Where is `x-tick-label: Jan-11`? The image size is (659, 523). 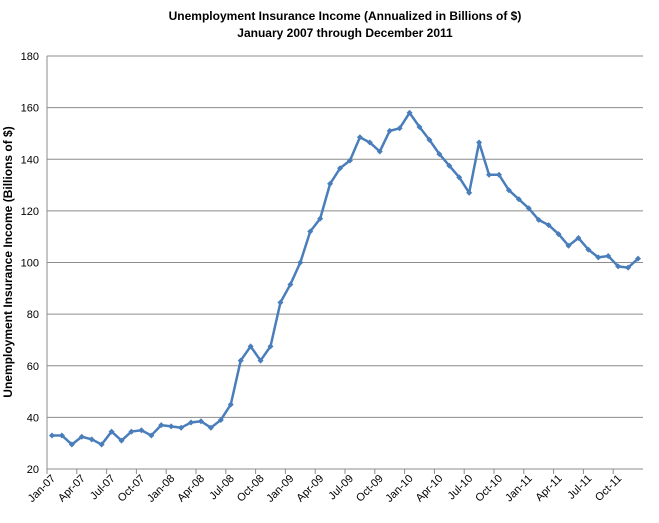
x-tick-label: Jan-11 is located at coordinates (519, 489).